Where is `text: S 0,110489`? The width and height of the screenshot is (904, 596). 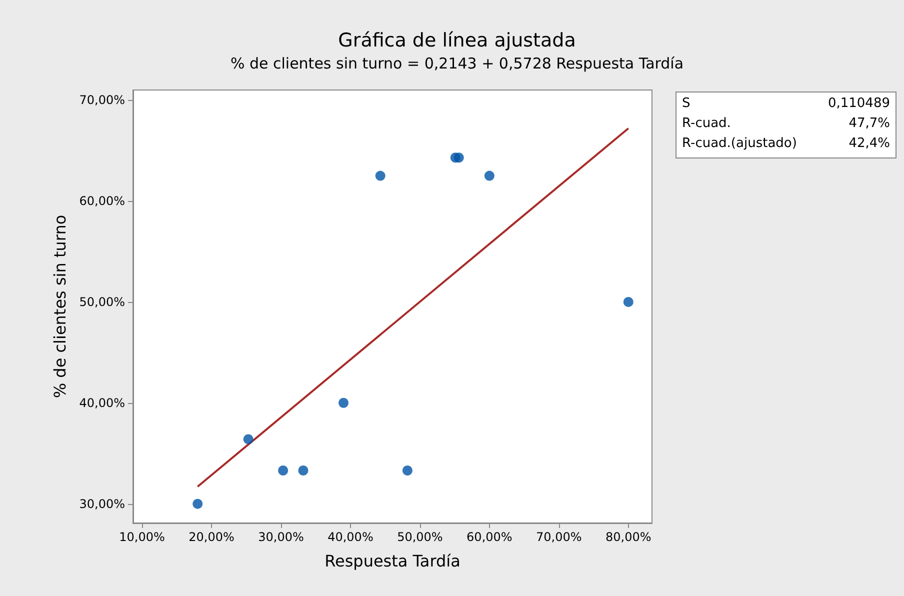 text: S 0,110489 is located at coordinates (786, 103).